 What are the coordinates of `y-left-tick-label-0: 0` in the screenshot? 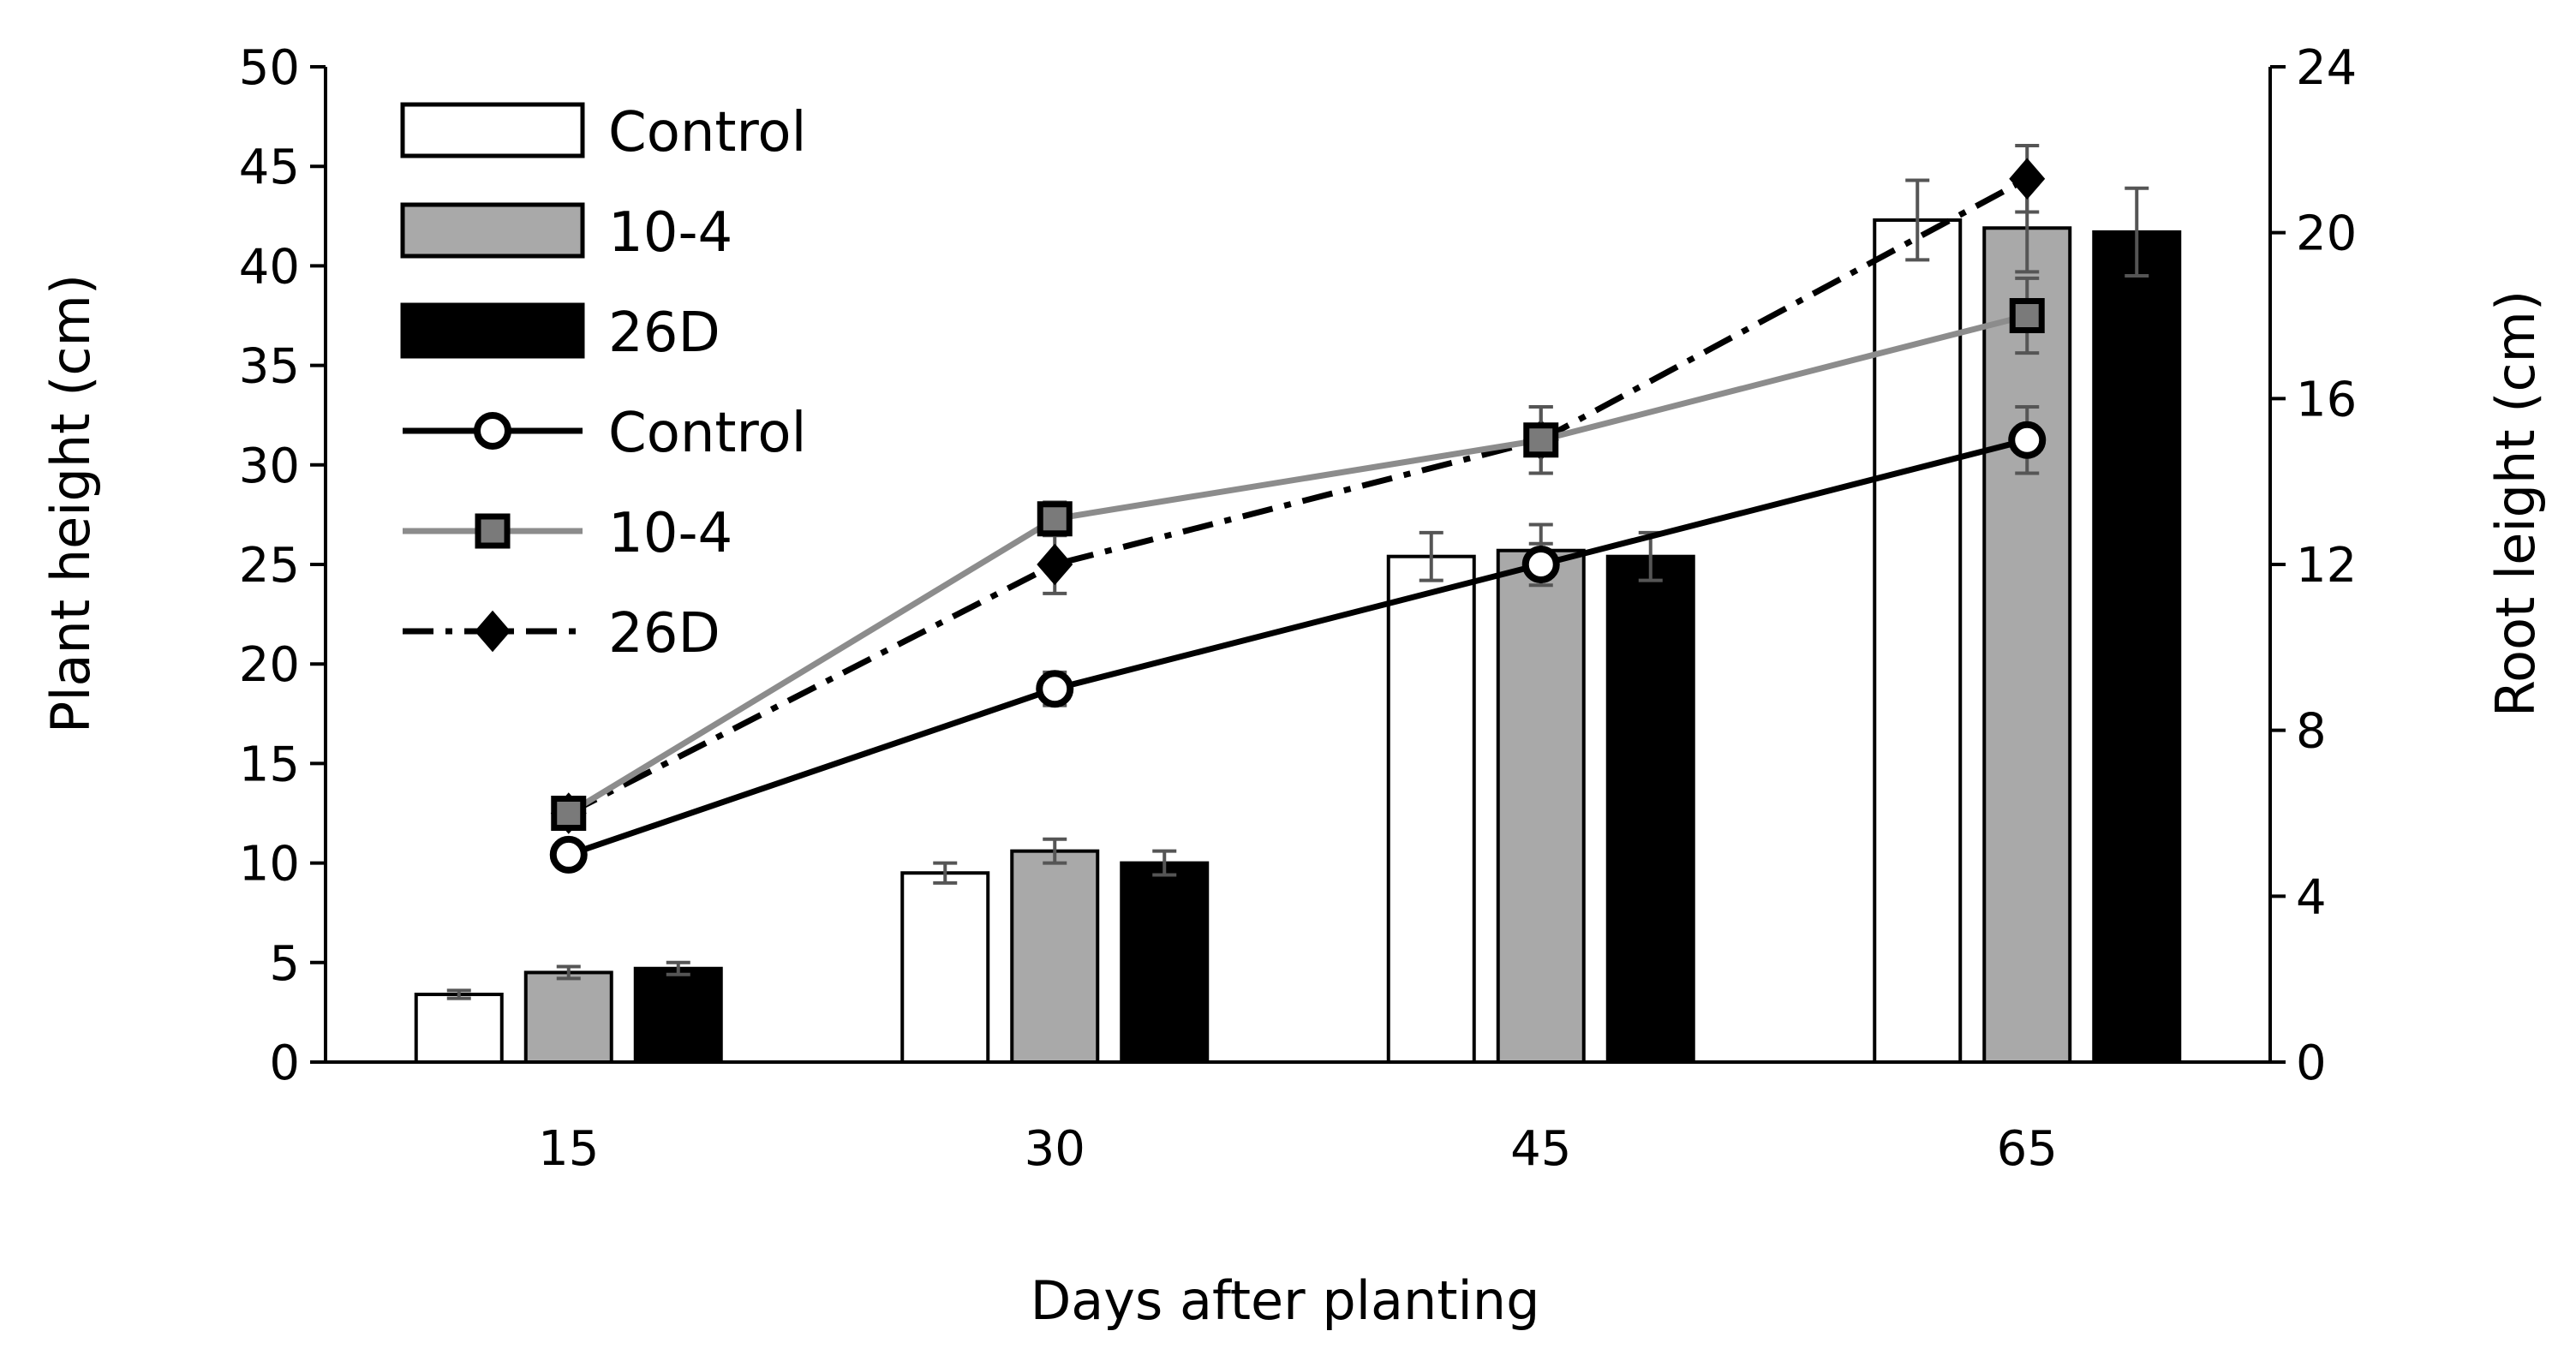 It's located at (285, 1063).